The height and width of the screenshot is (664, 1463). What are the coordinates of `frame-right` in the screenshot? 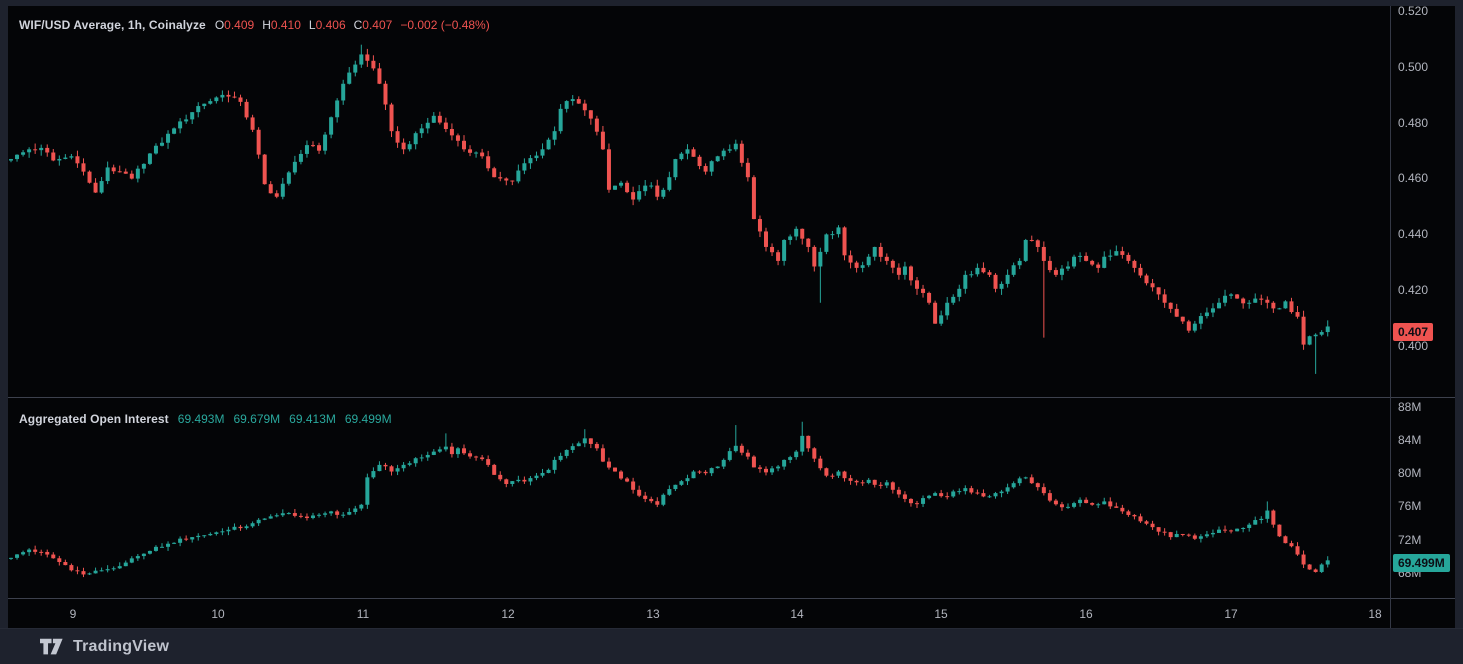 It's located at (1459, 314).